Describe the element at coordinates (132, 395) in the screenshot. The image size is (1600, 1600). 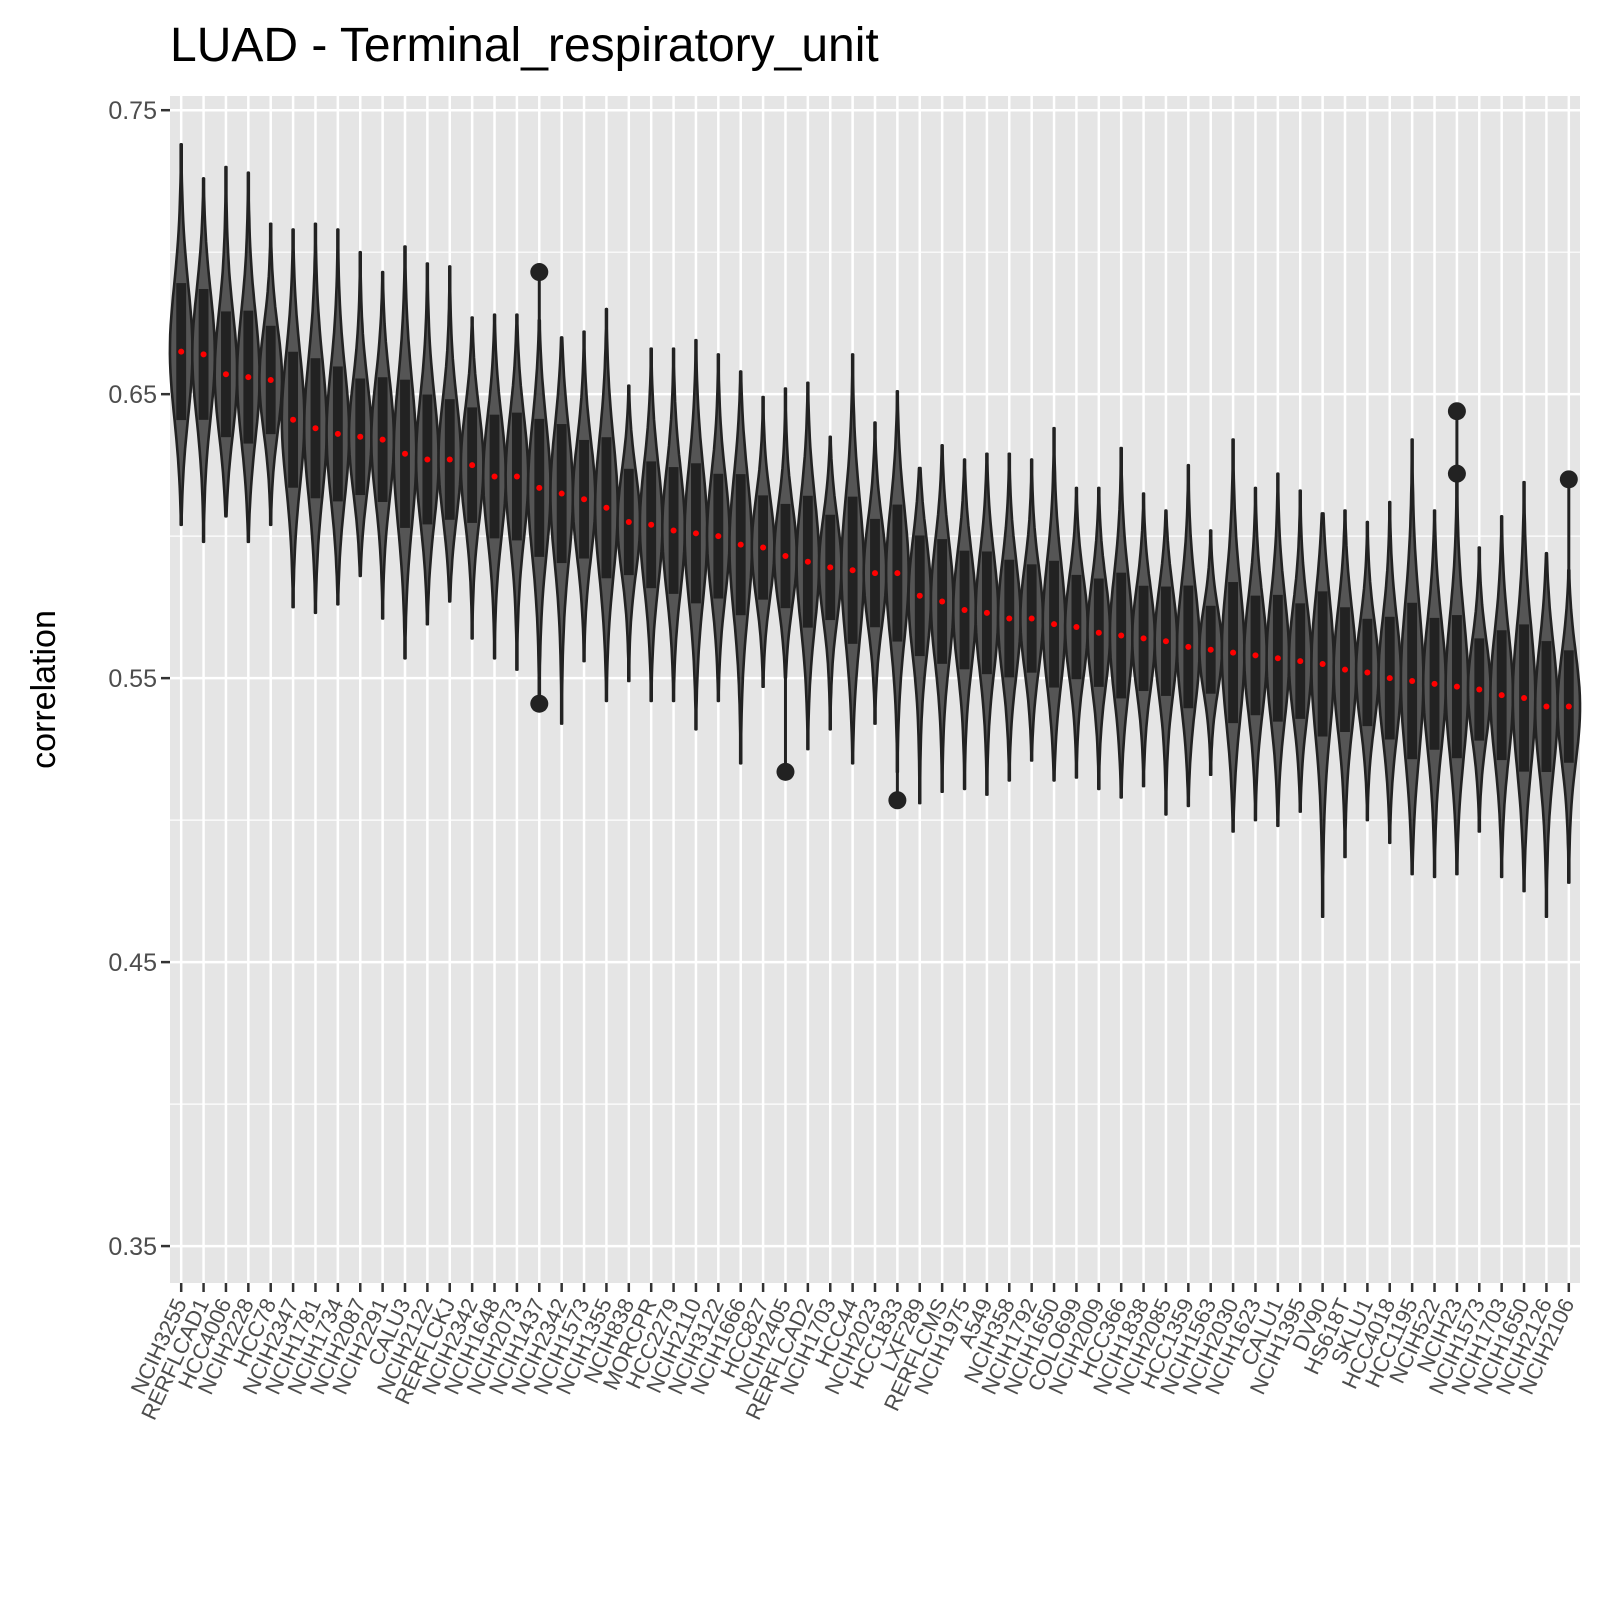
I see `y-tick-label: 0.65` at that location.